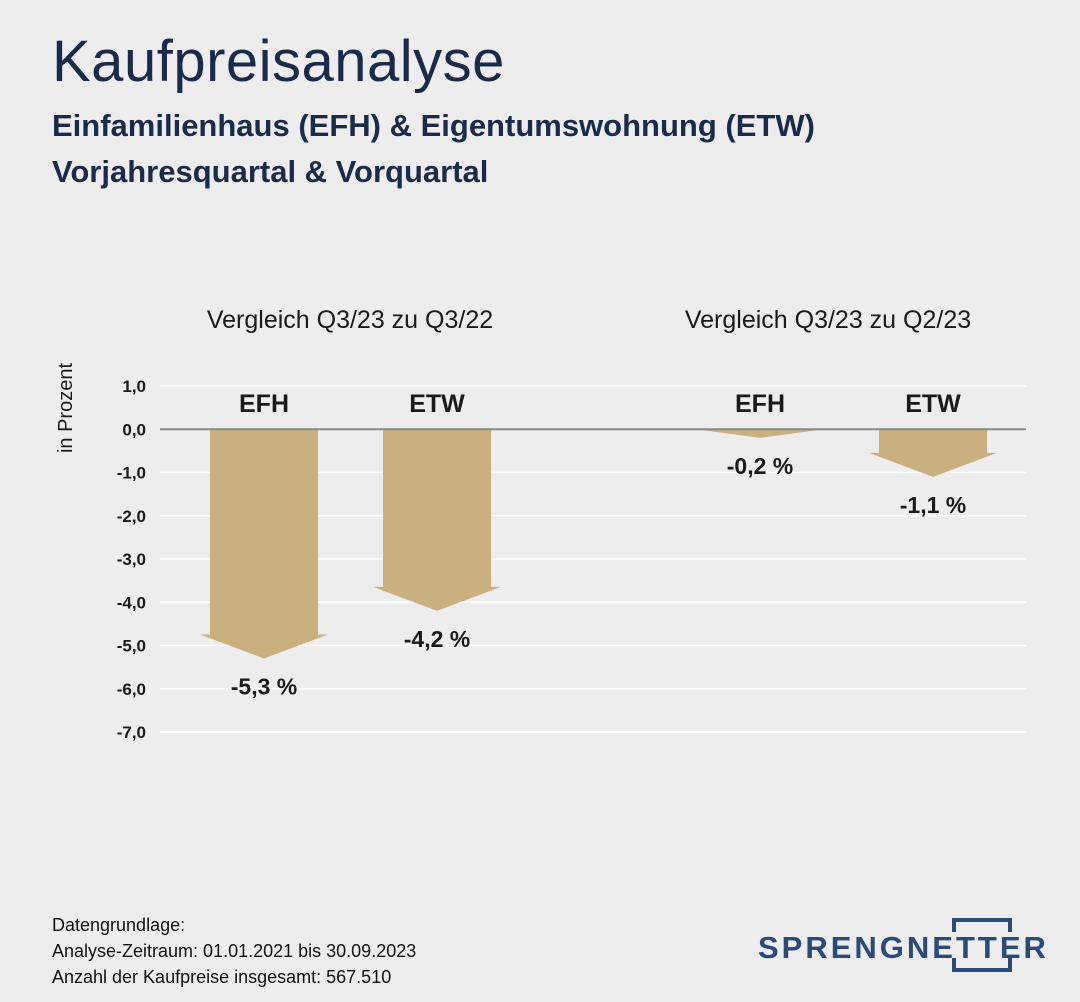  I want to click on sprengnetter-logo: SPRENGNETTER, so click(902, 944).